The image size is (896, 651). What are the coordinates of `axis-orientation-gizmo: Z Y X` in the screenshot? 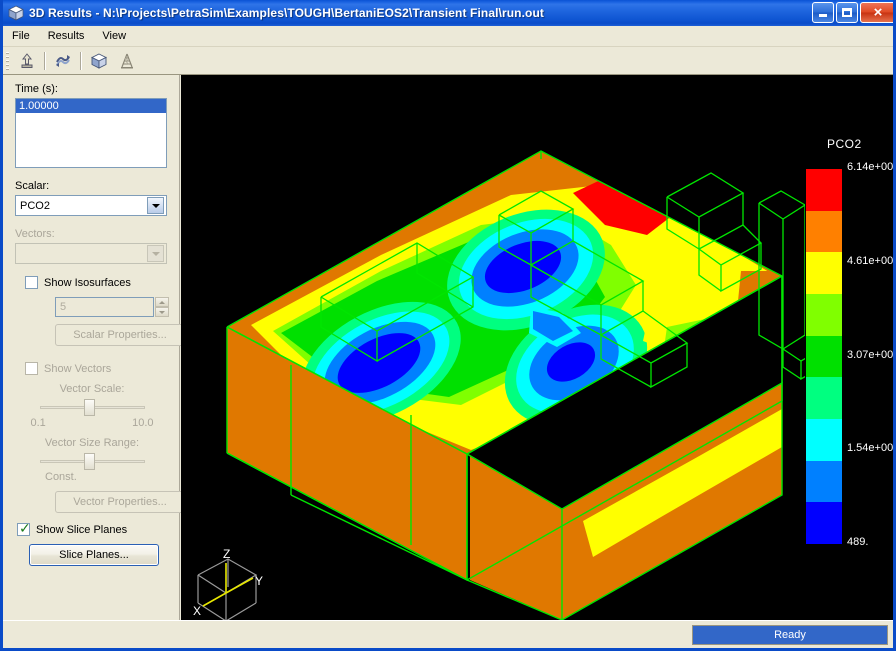 It's located at (228, 583).